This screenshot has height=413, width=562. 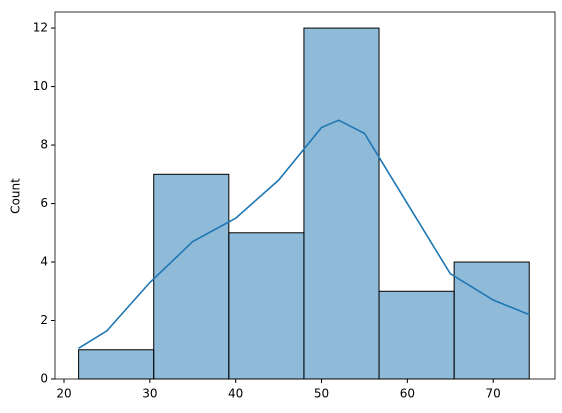 What do you see at coordinates (40, 86) in the screenshot?
I see `y-tick-label: 10` at bounding box center [40, 86].